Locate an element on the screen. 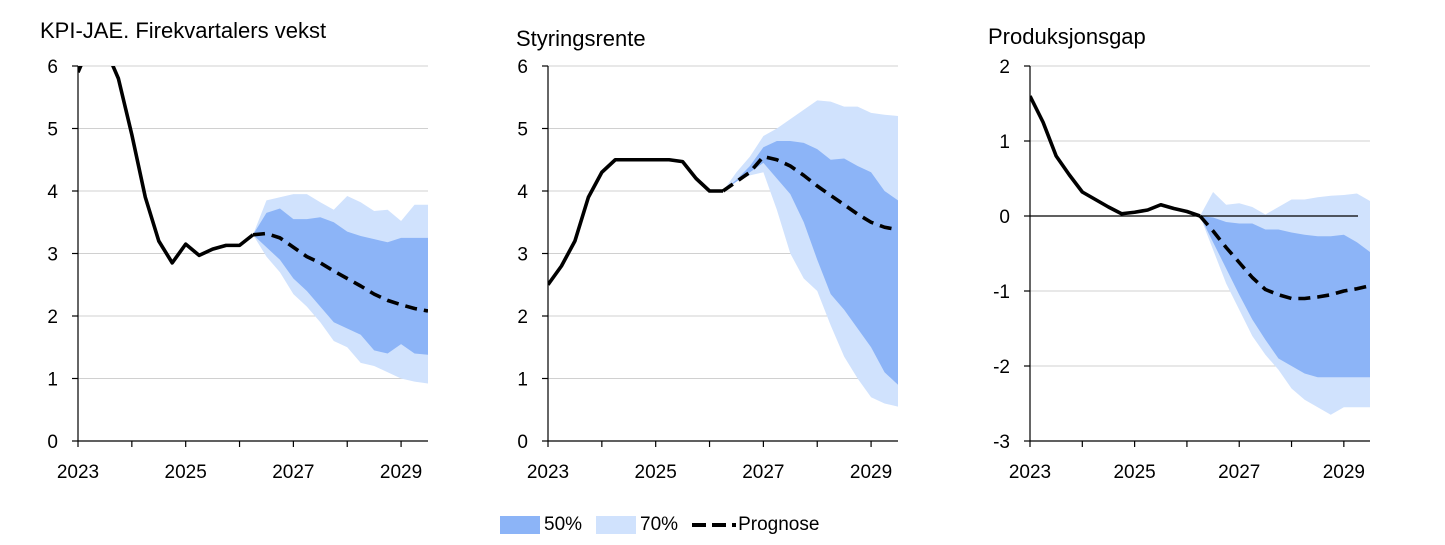 The width and height of the screenshot is (1445, 545). chart-title: KPI-JAE. Firekvartalers vekst is located at coordinates (183, 30).